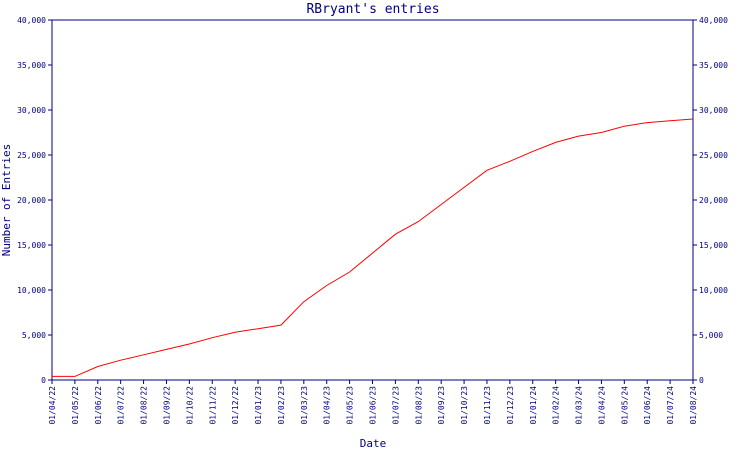 This screenshot has width=750, height=450. Describe the element at coordinates (711, 335) in the screenshot. I see `y-tick-label-right: 5,000` at that location.